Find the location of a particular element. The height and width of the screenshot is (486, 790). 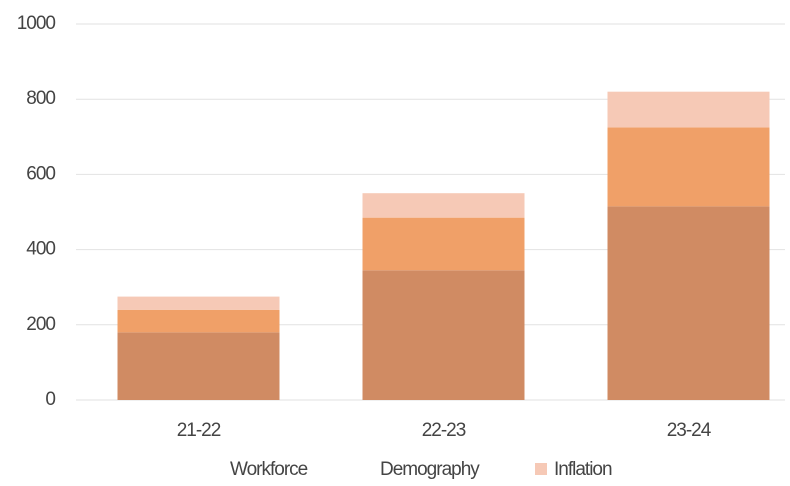

y-tick-label: 1000 is located at coordinates (36, 23).